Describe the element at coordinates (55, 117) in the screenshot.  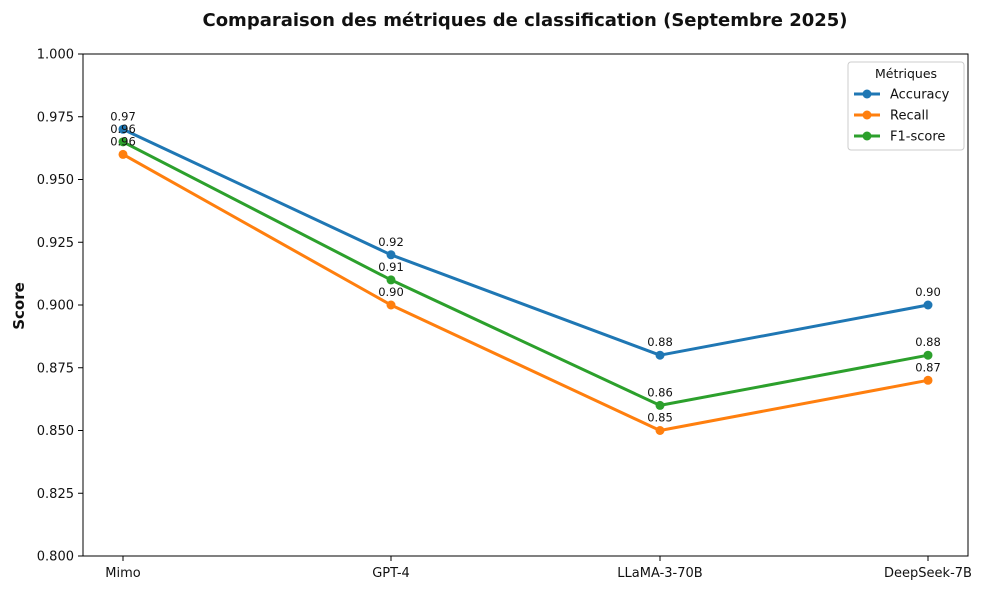
I see `y-tick-label: 0.975` at that location.